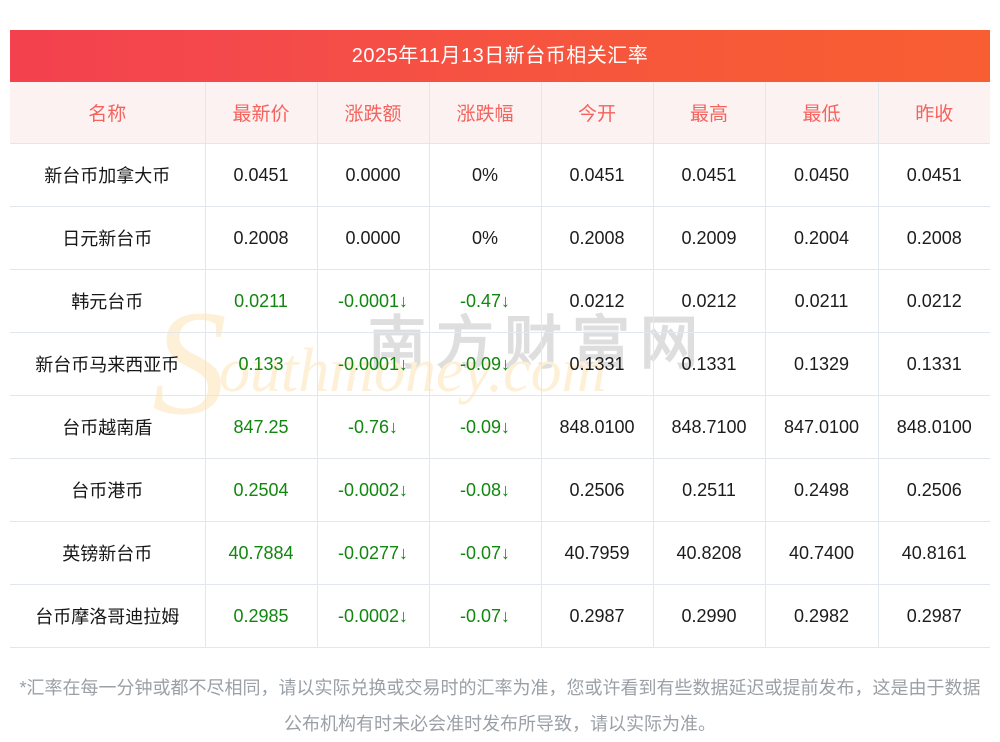 The width and height of the screenshot is (1000, 742). Describe the element at coordinates (261, 553) in the screenshot. I see `cell-last-price: 40.7884` at that location.